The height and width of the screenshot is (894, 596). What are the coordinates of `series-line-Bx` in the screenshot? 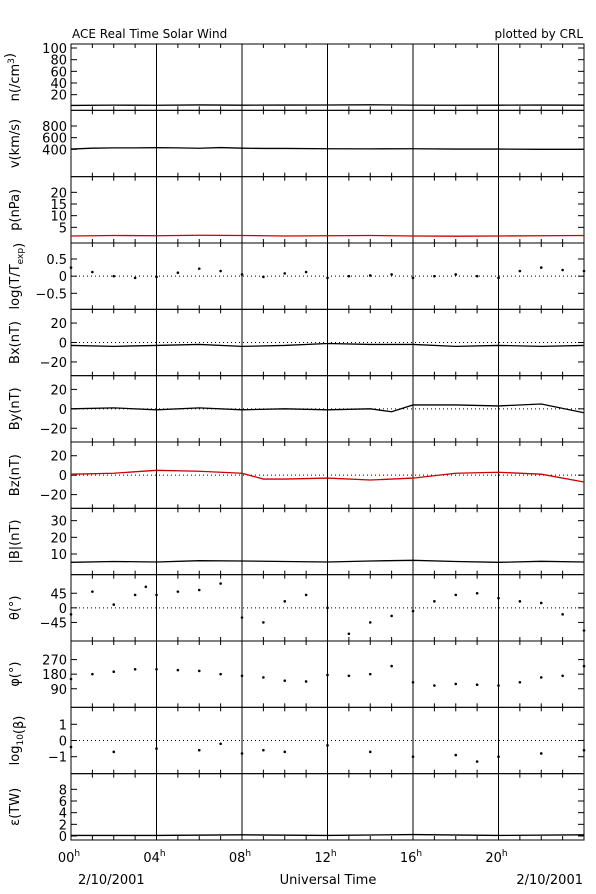 It's located at (327, 345).